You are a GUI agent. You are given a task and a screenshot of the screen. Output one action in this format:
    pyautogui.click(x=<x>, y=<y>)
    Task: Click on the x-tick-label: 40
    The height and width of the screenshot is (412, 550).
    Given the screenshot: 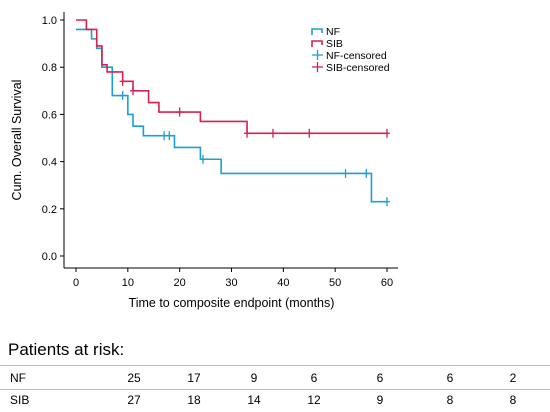 What is the action you would take?
    pyautogui.click(x=283, y=283)
    